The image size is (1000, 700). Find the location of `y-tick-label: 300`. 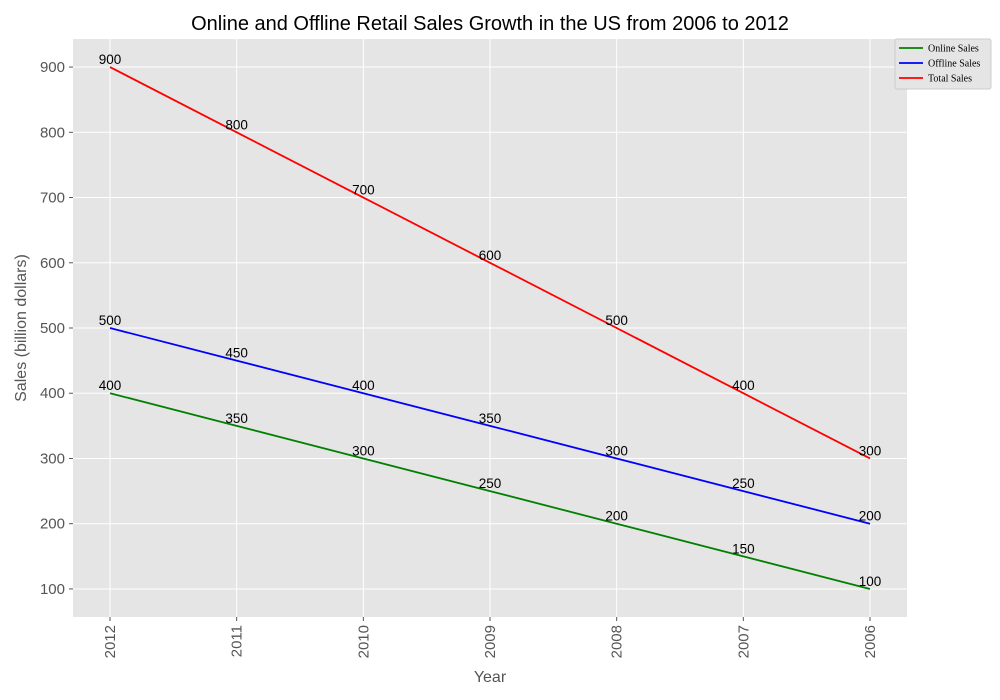

y-tick-label: 300 is located at coordinates (52, 458).